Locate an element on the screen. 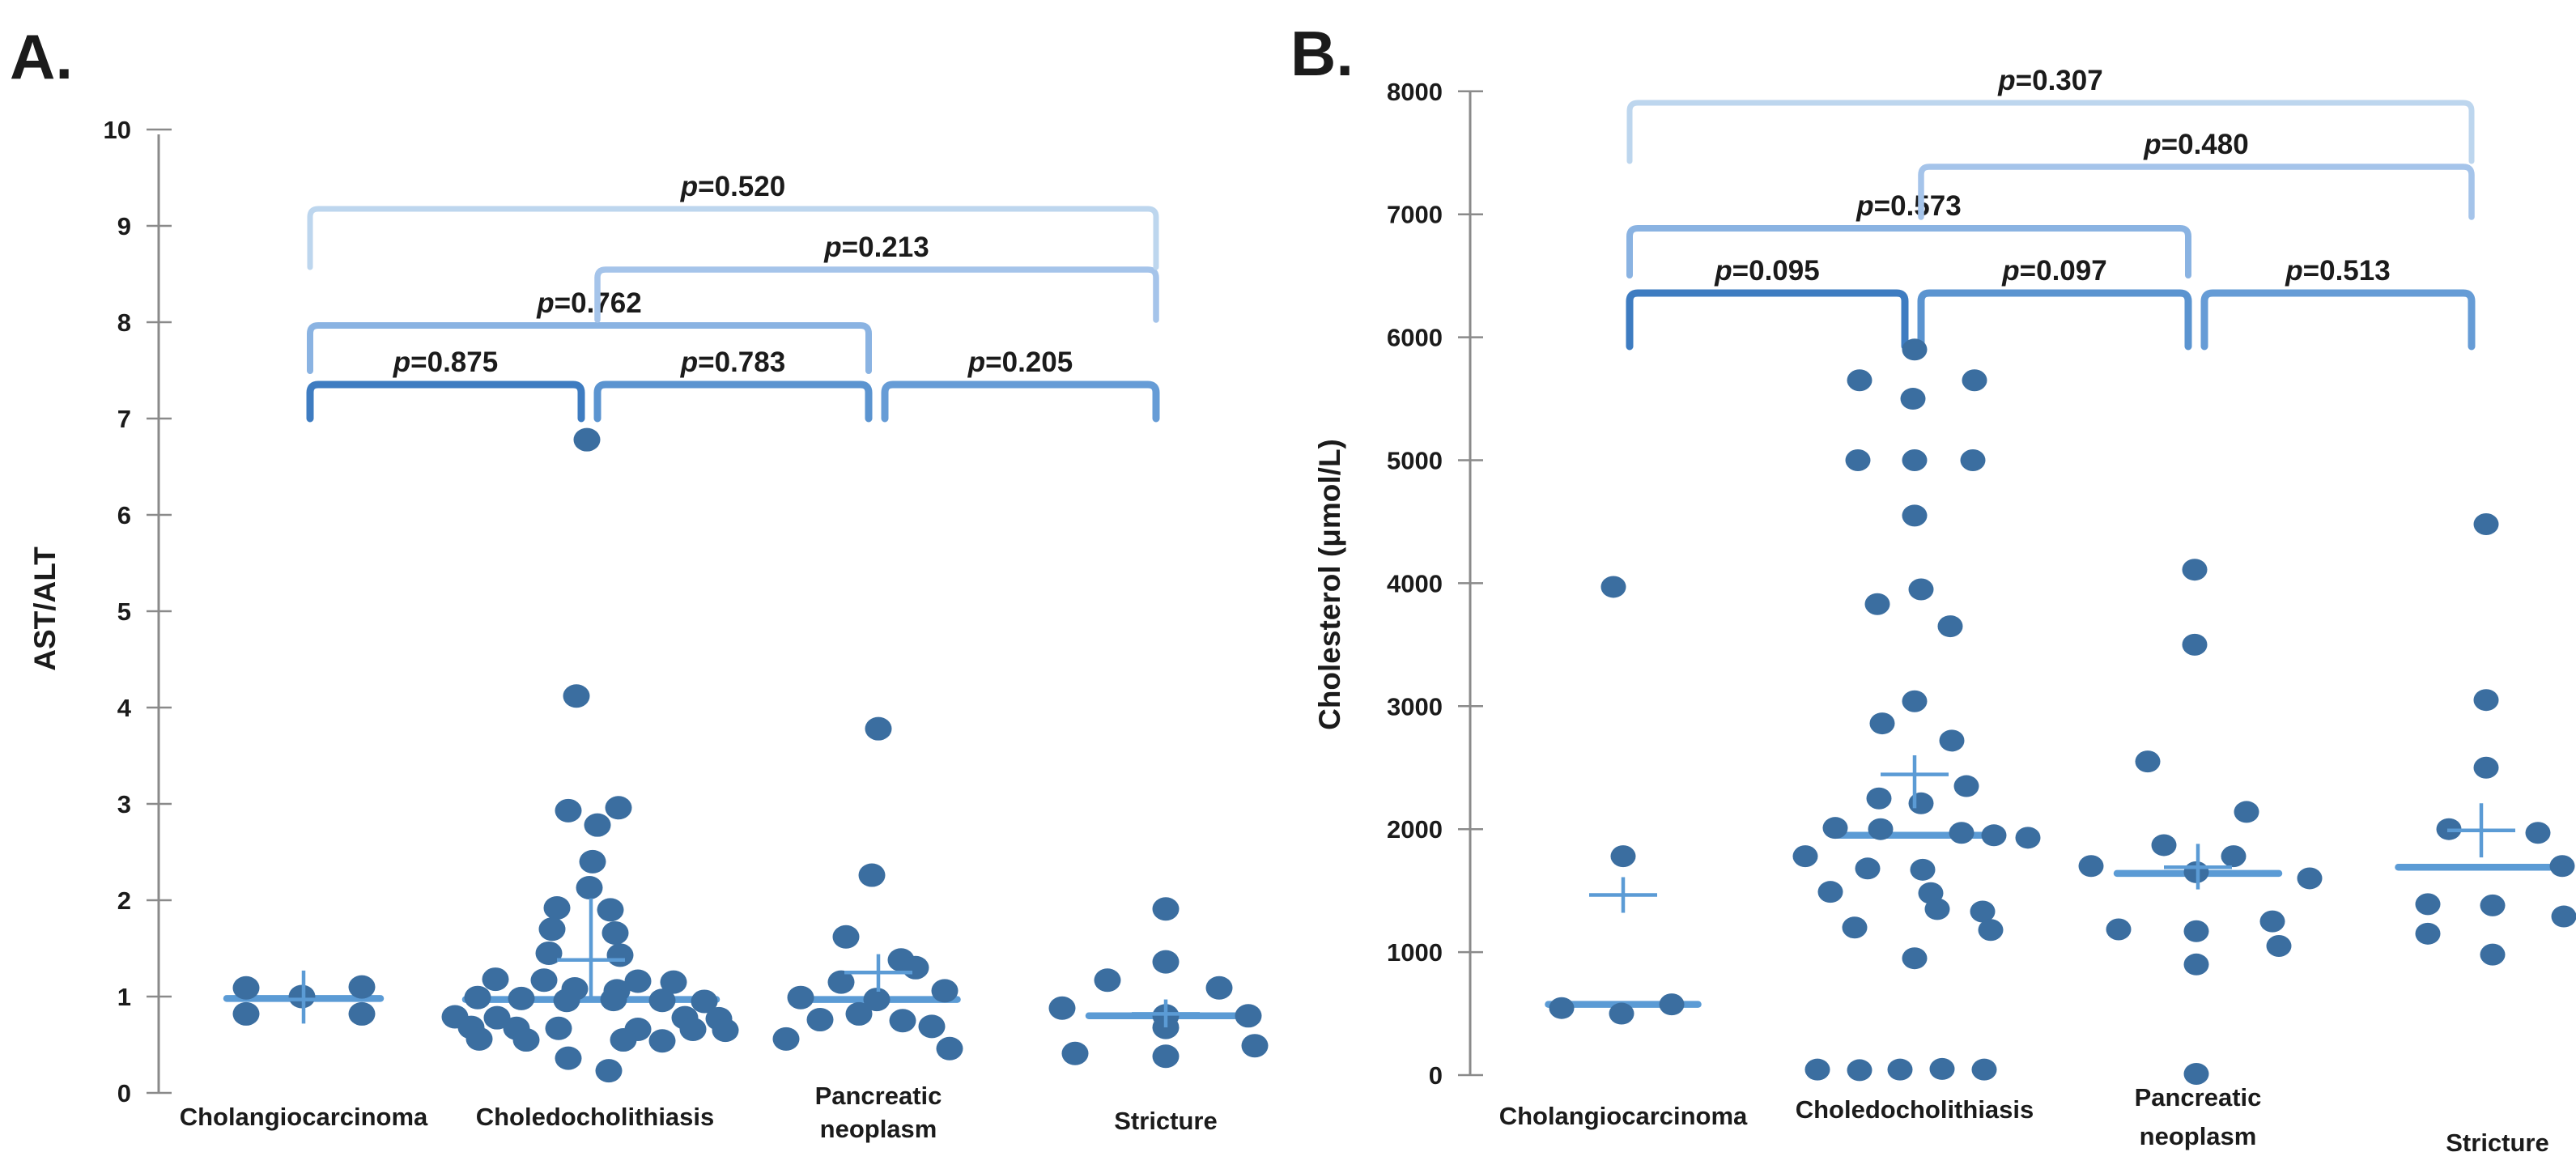  y-tick-label: 7000 is located at coordinates (1415, 215).